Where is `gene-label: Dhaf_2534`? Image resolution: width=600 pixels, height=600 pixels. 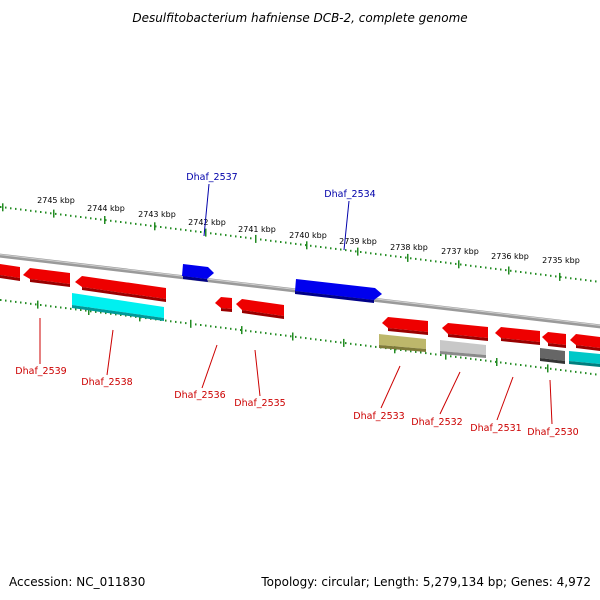 gene-label: Dhaf_2534 is located at coordinates (349, 194).